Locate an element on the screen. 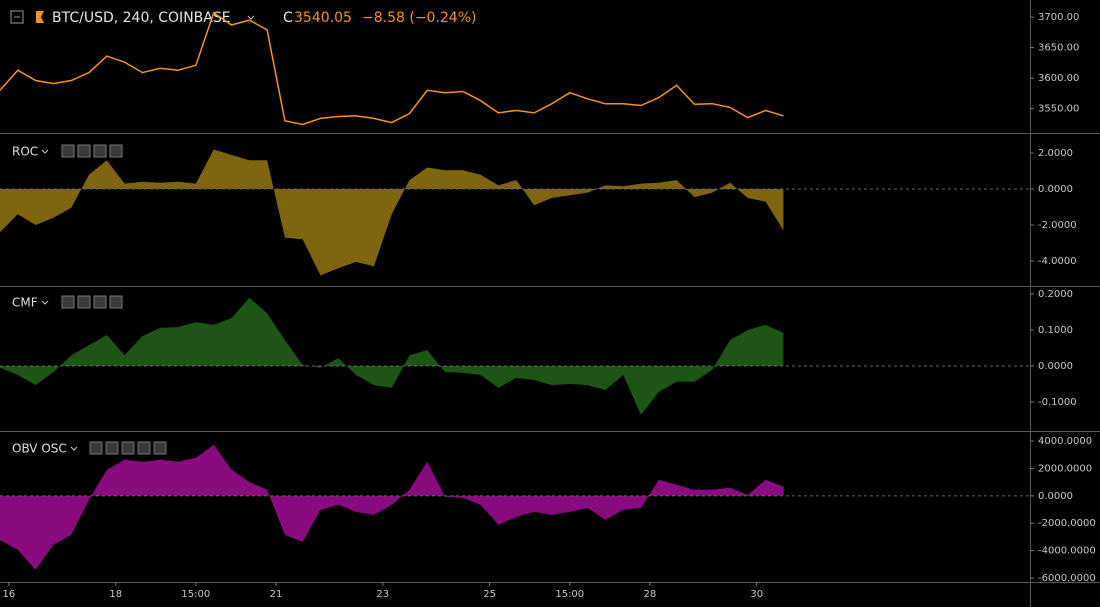 This screenshot has height=607, width=1100. y-tick-label: 3650.00 is located at coordinates (1058, 48).